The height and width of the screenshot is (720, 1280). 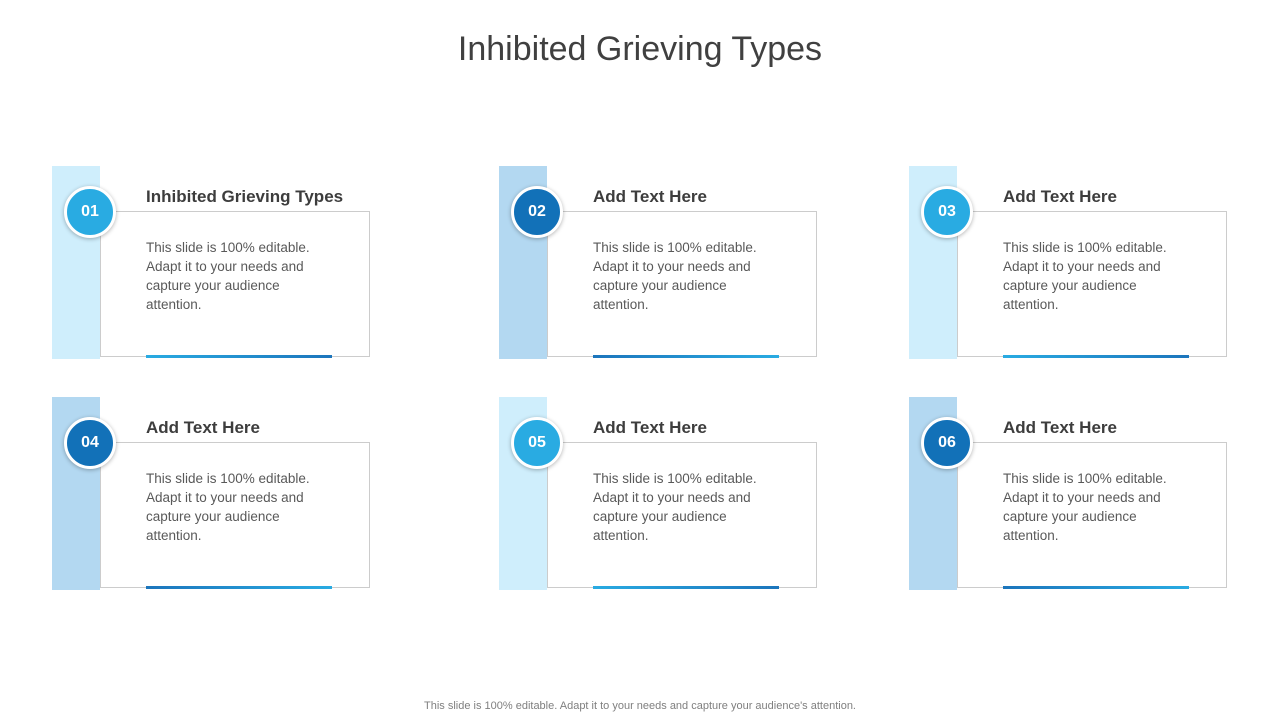 I want to click on card-number: 01, so click(x=90, y=211).